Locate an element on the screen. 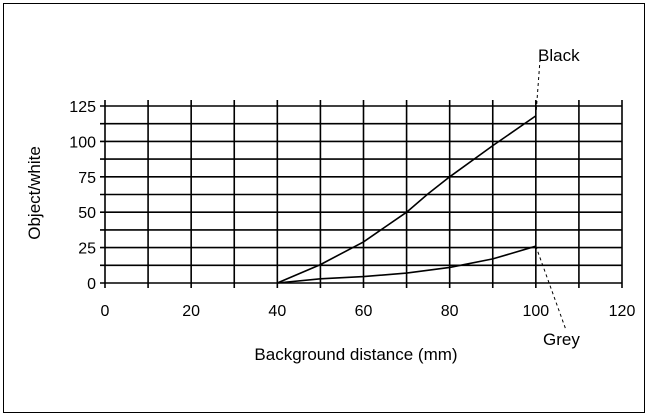 This screenshot has height=418, width=650. series-label-grey: Grey is located at coordinates (561, 339).